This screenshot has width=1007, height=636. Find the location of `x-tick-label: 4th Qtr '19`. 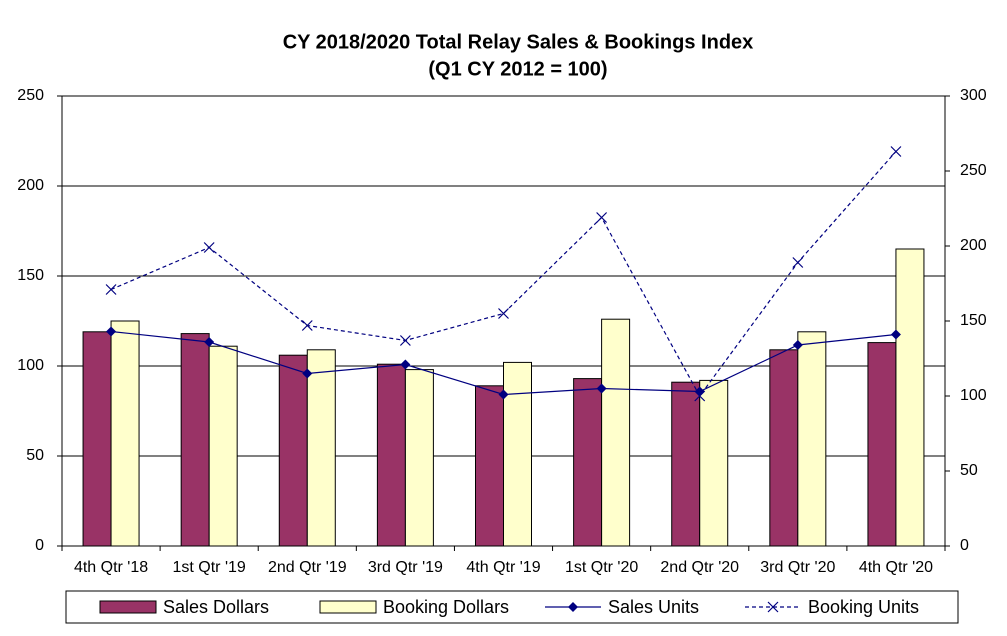

x-tick-label: 4th Qtr '19 is located at coordinates (503, 567).